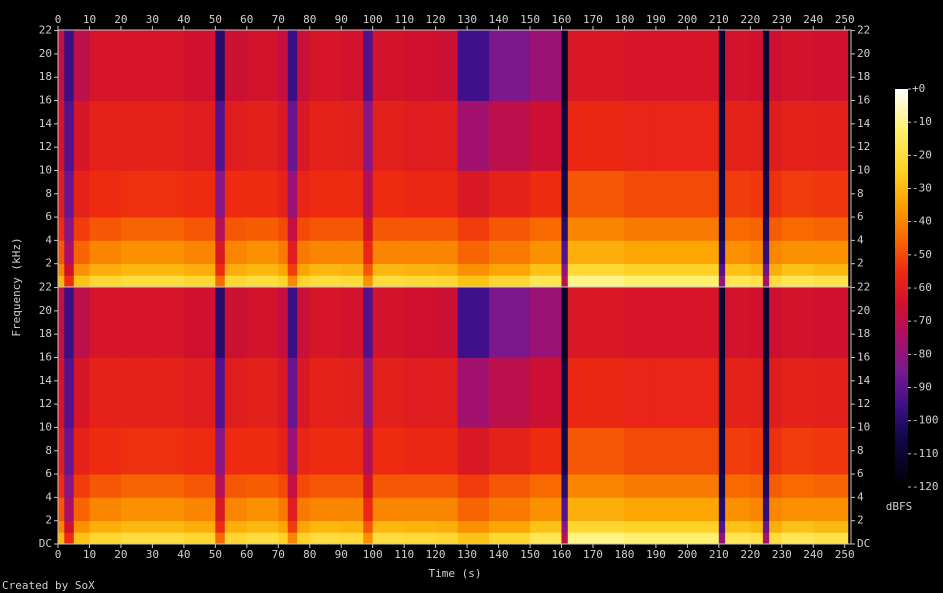  Describe the element at coordinates (845, 19) in the screenshot. I see `x-tick-label-top: 250` at that location.